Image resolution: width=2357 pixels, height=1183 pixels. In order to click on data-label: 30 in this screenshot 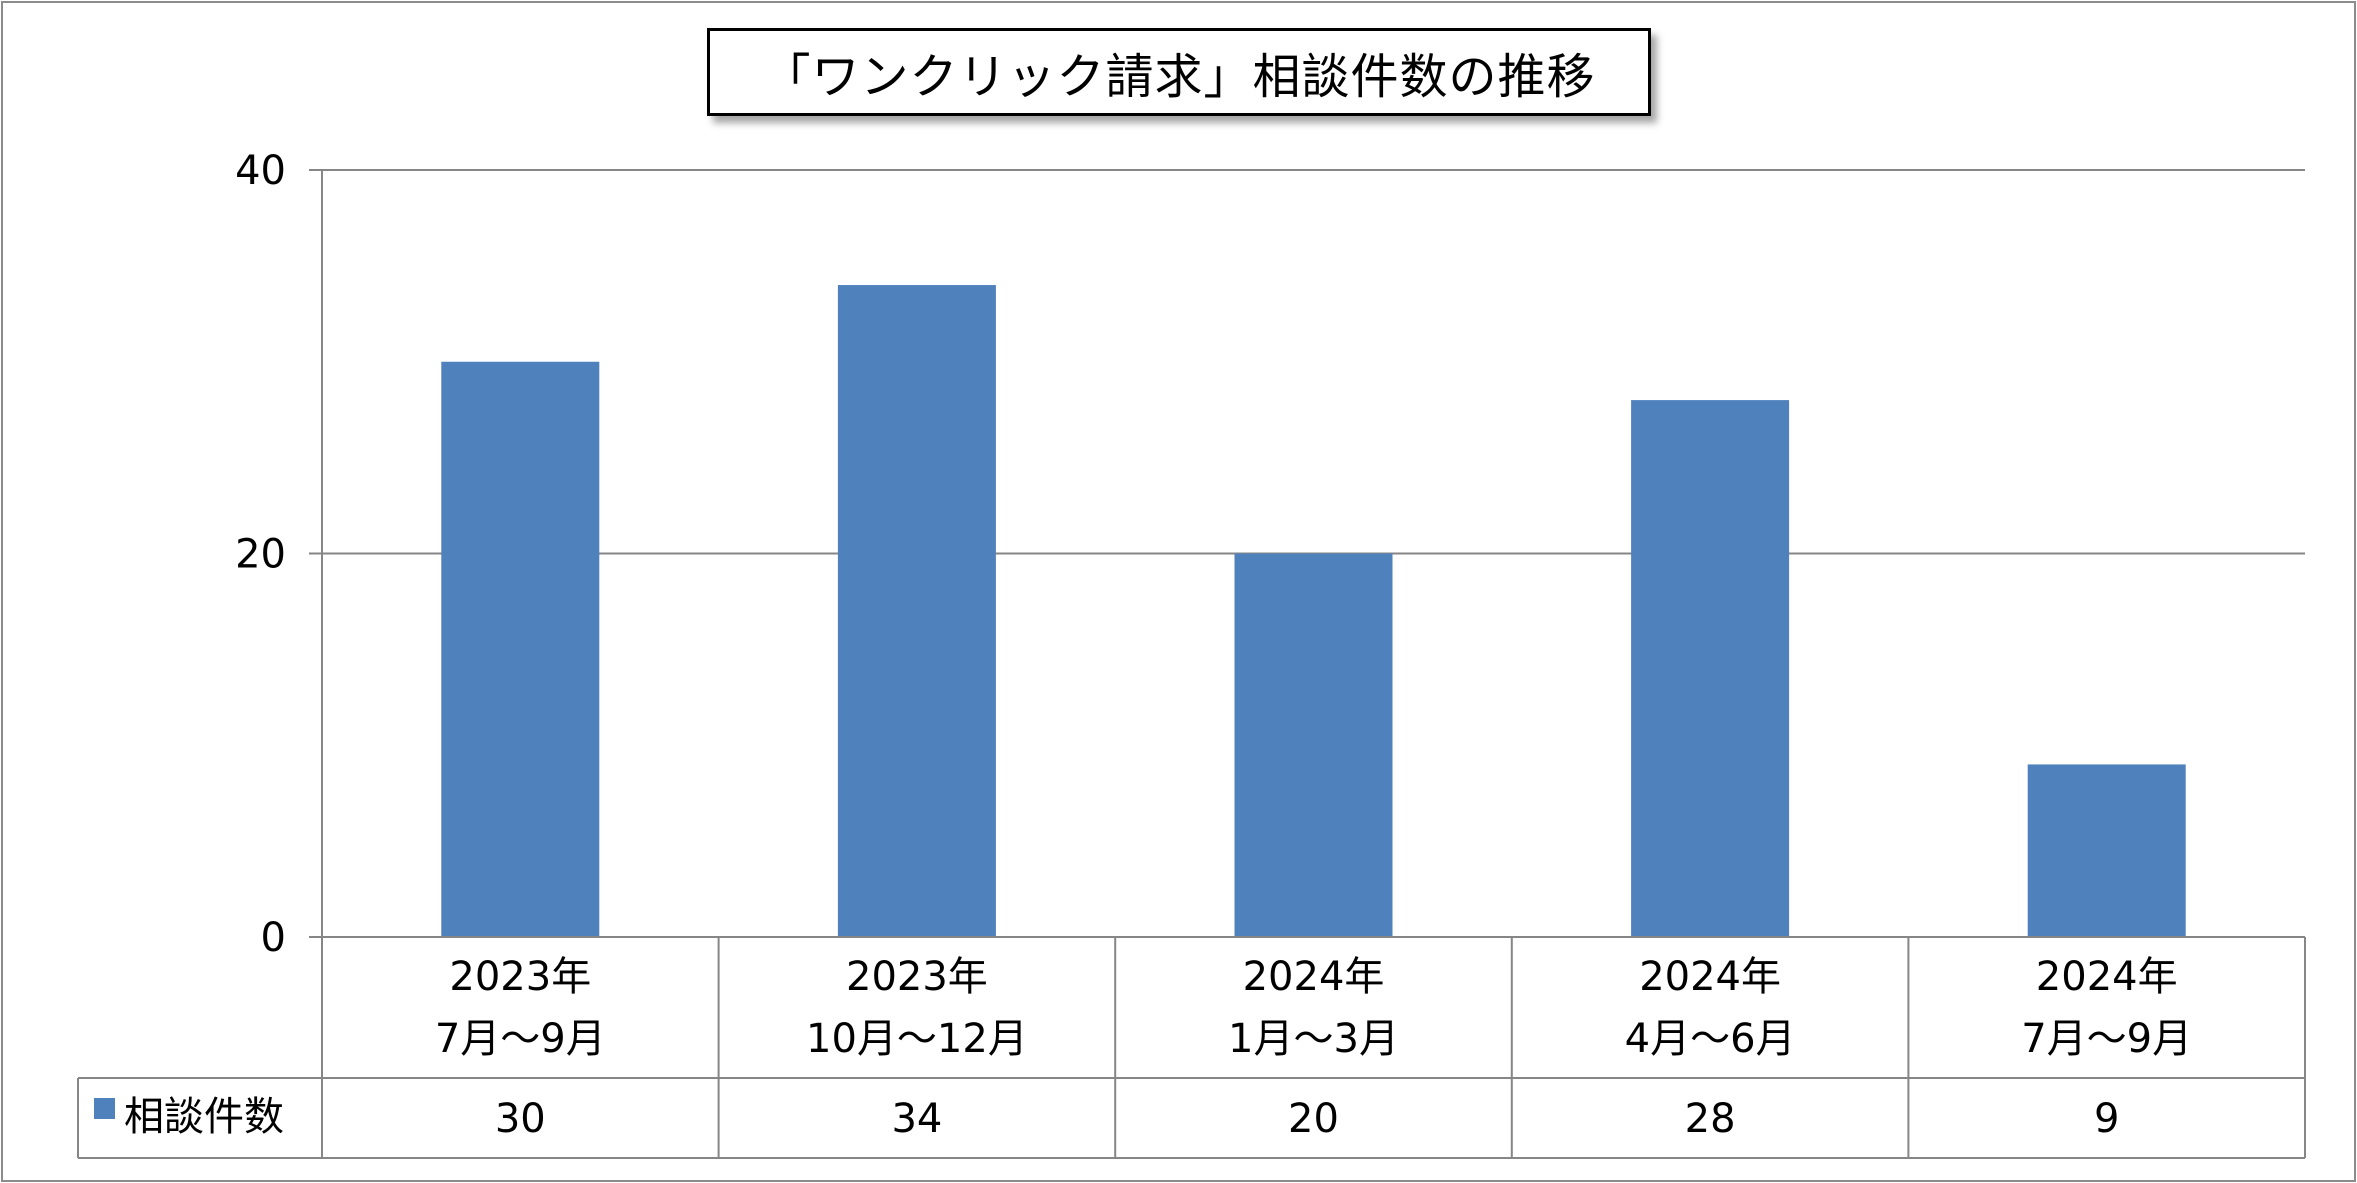, I will do `click(520, 1119)`.